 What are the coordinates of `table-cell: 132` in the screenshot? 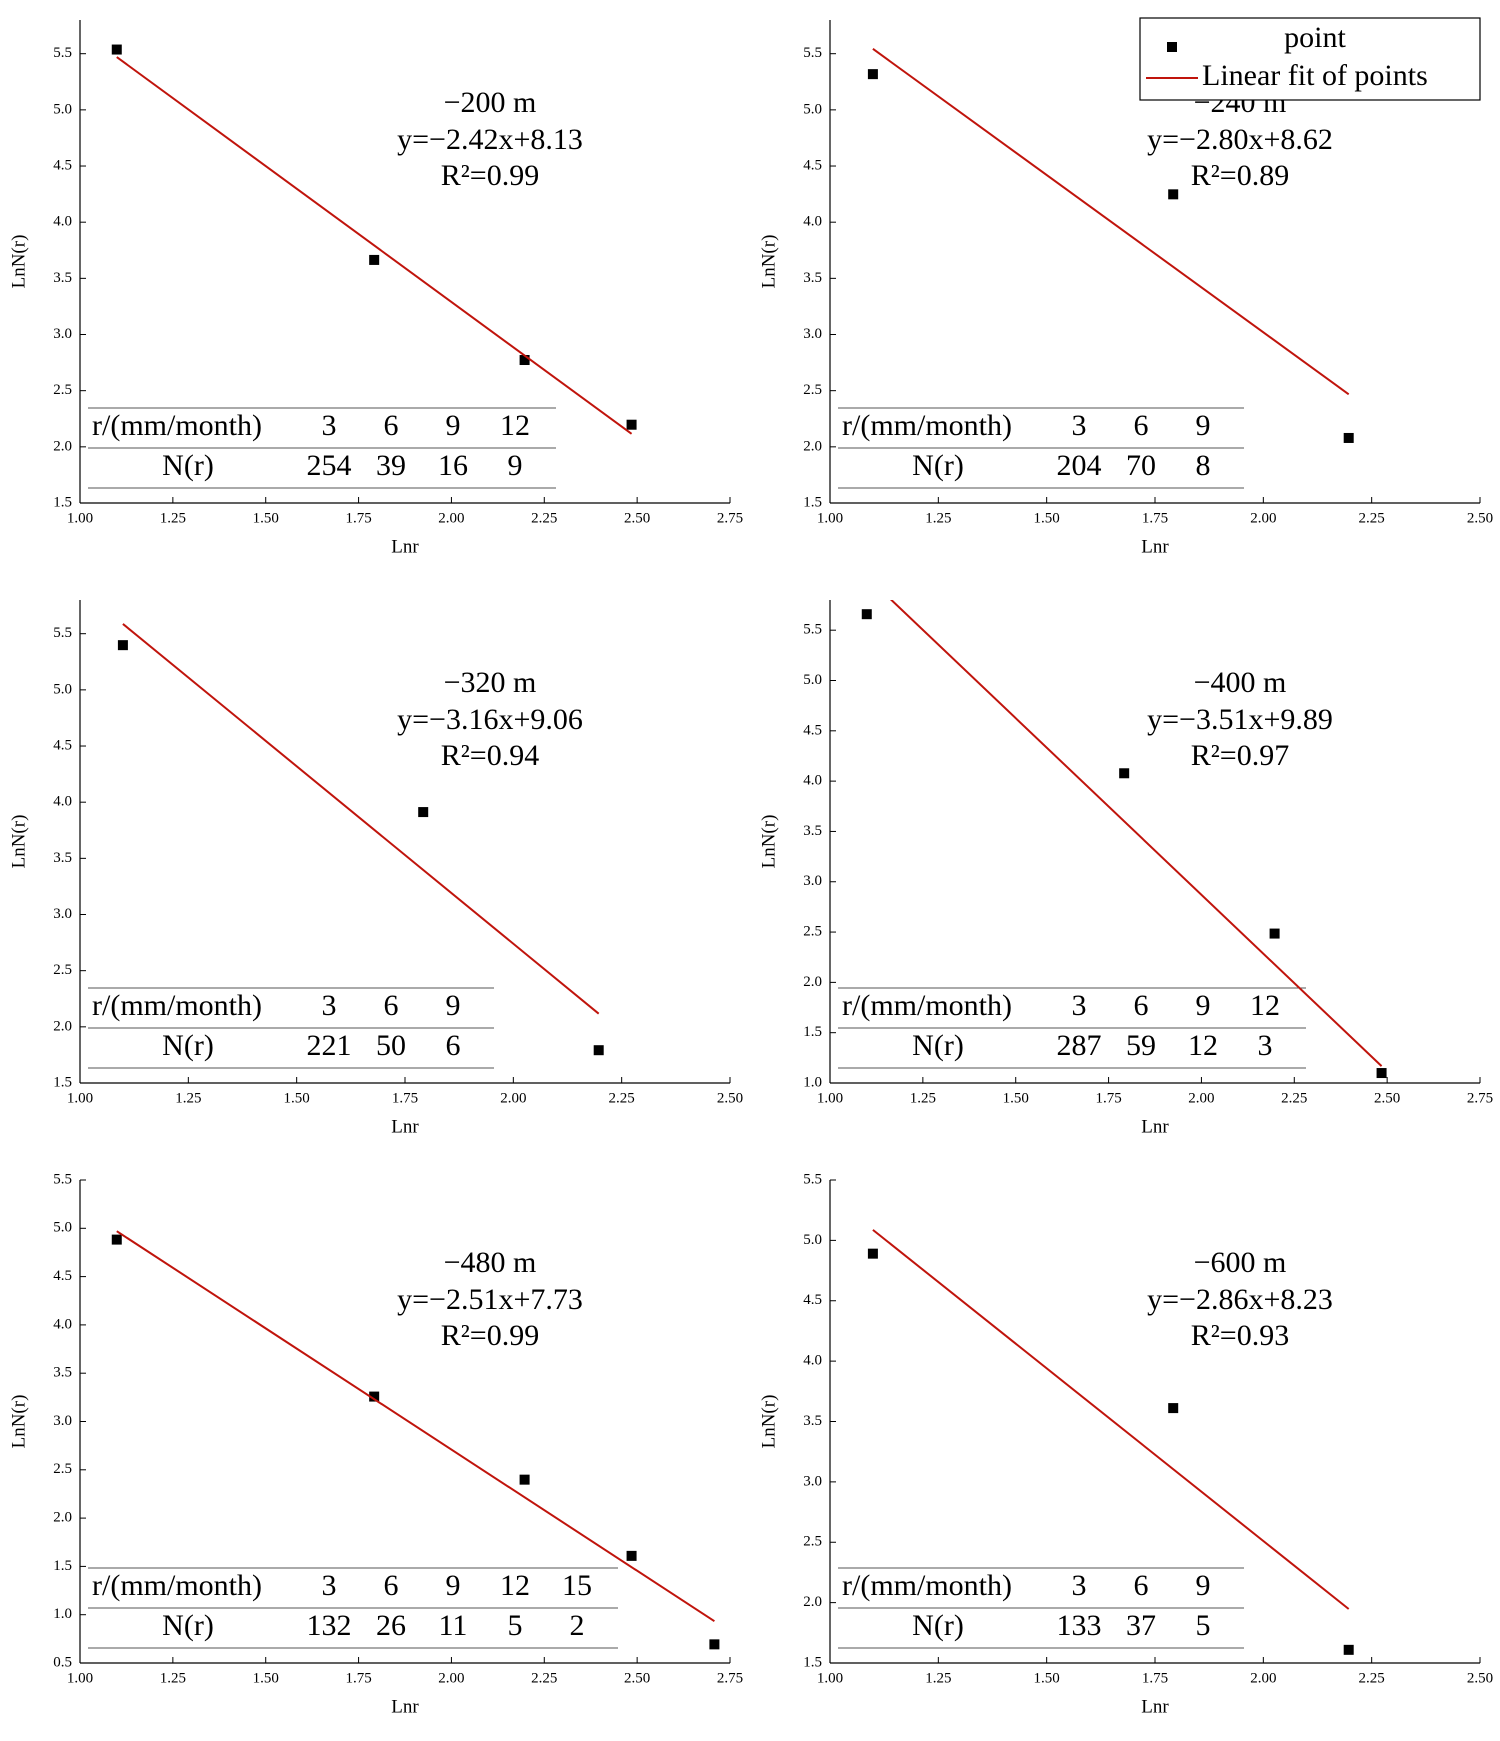 It's located at (329, 1625).